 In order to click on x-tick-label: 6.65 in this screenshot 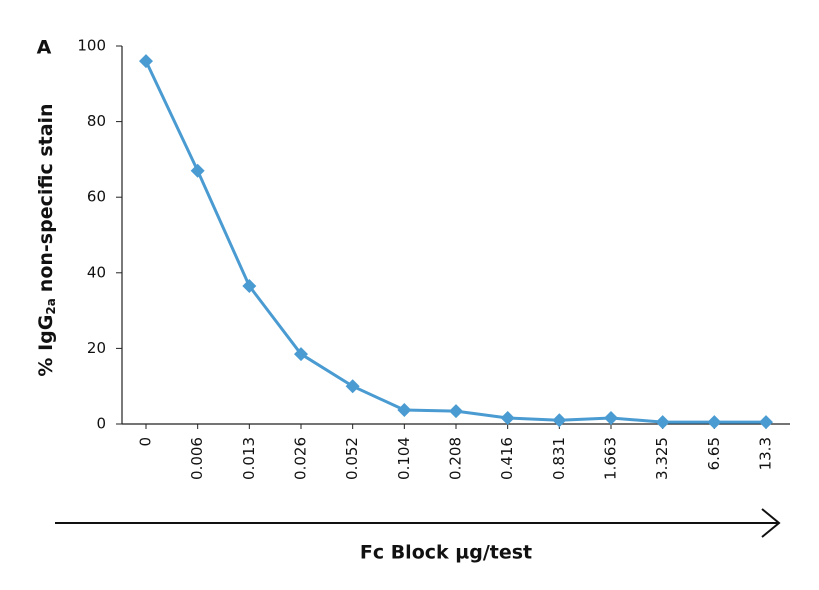, I will do `click(714, 453)`.